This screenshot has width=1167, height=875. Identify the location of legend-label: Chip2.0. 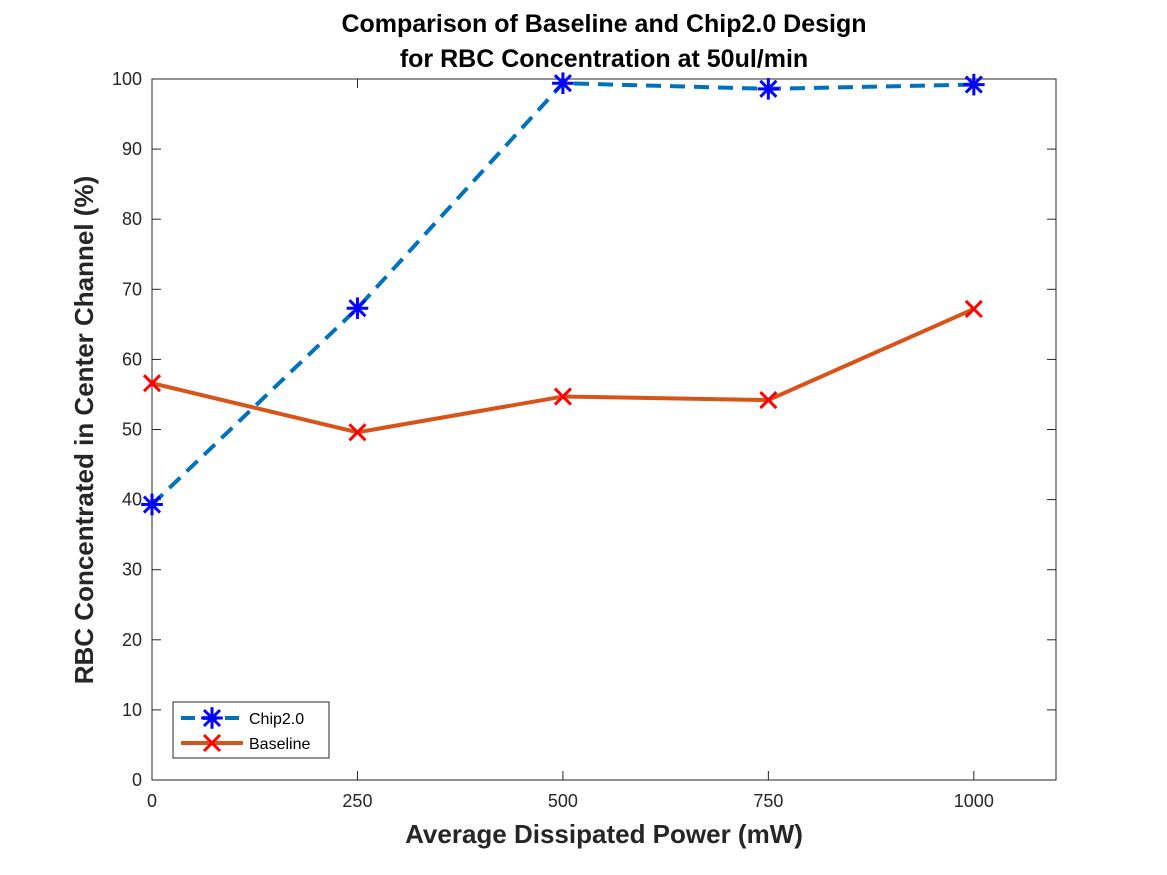
(276, 719).